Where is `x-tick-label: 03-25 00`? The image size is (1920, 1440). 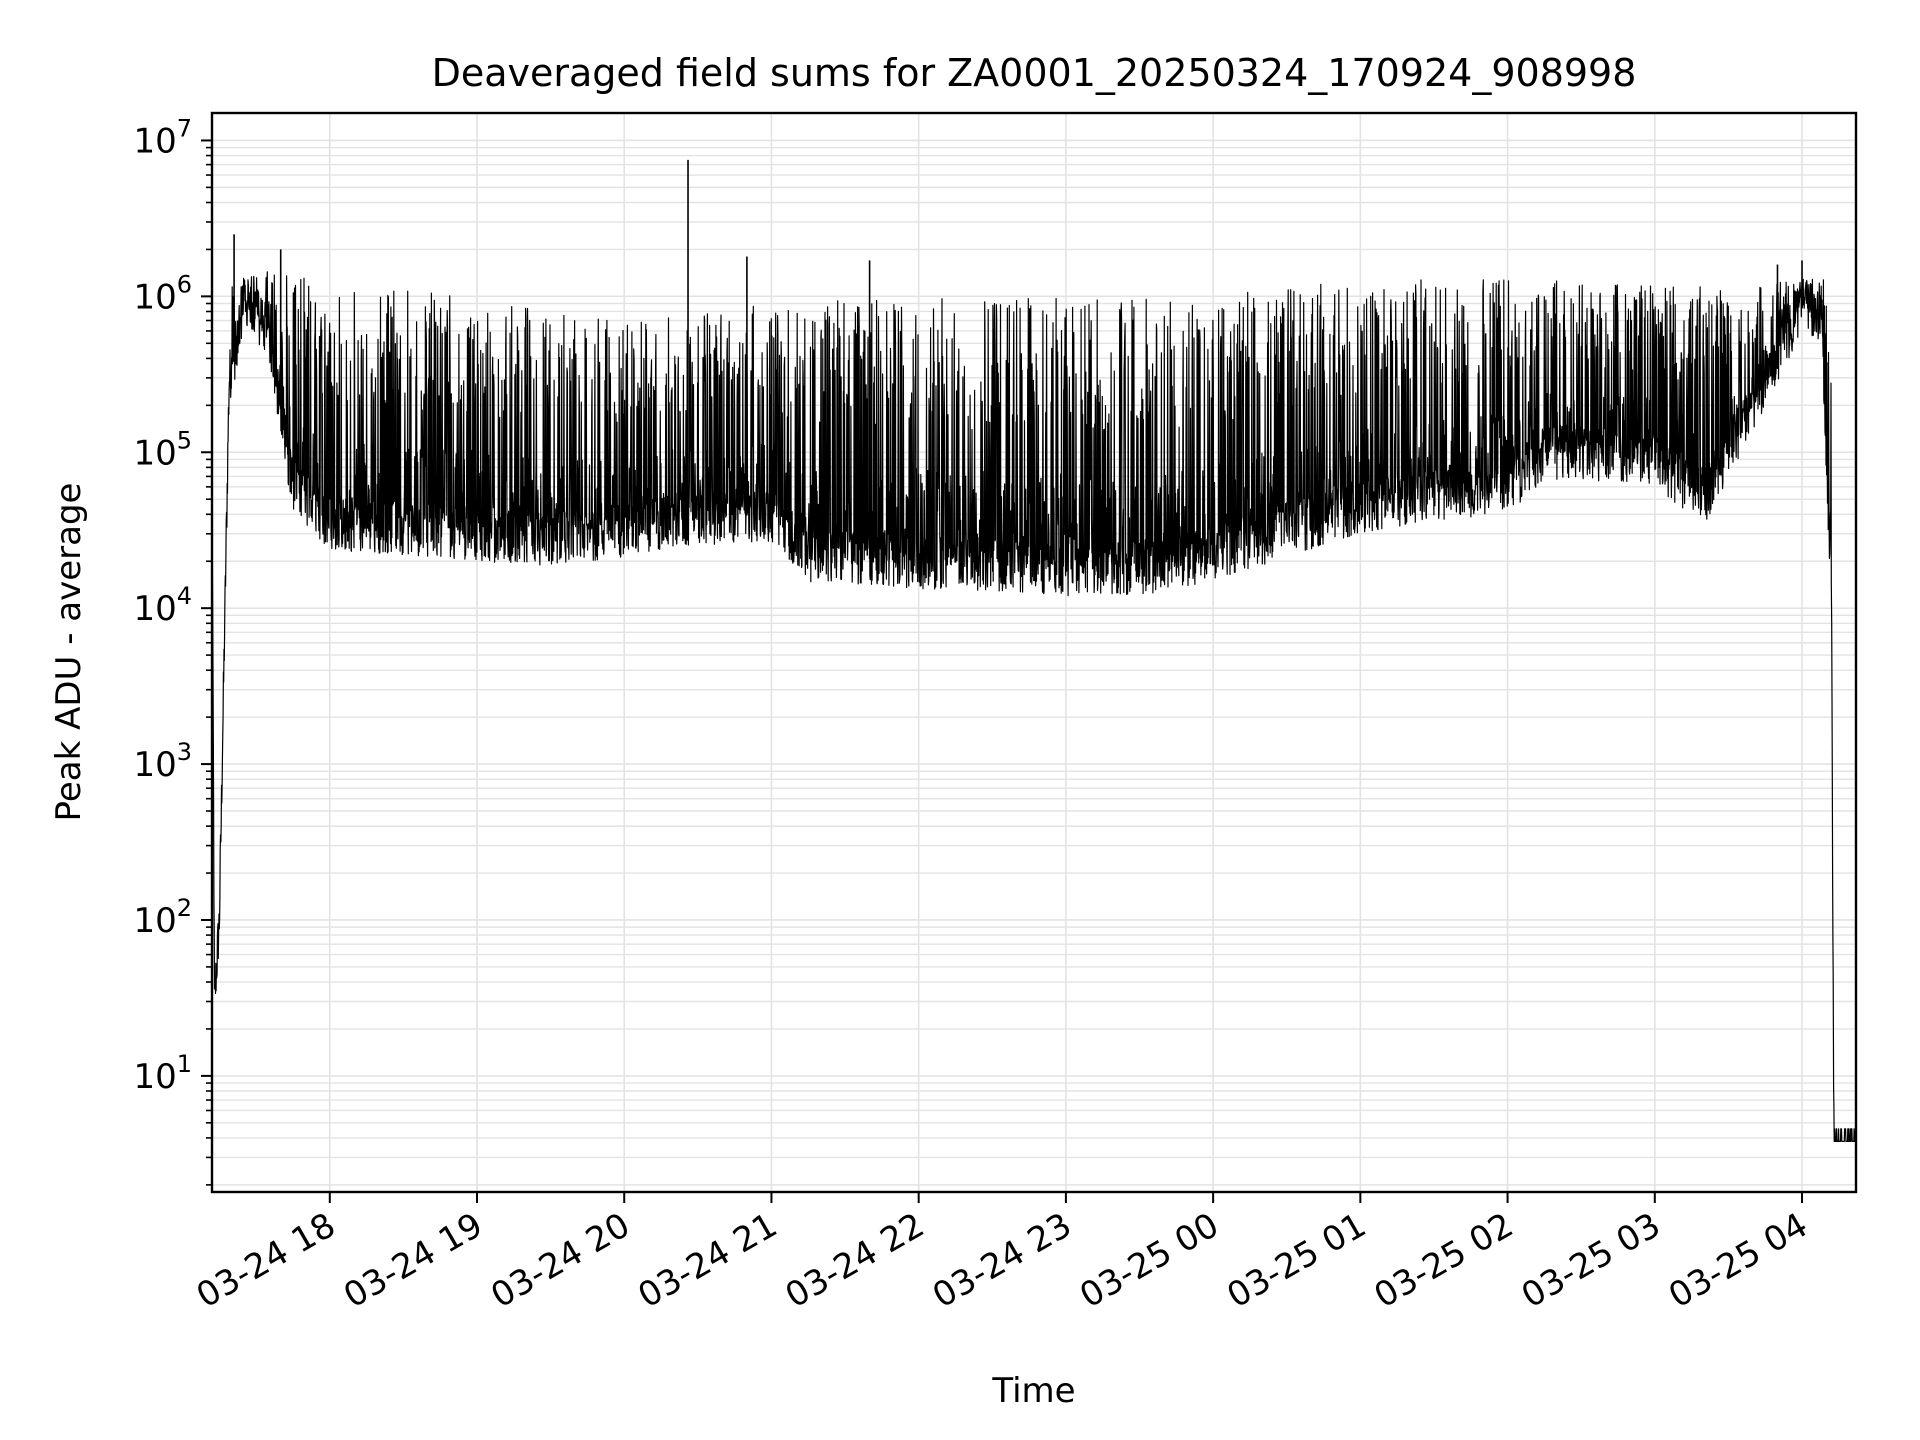
x-tick-label: 03-25 00 is located at coordinates (1149, 1260).